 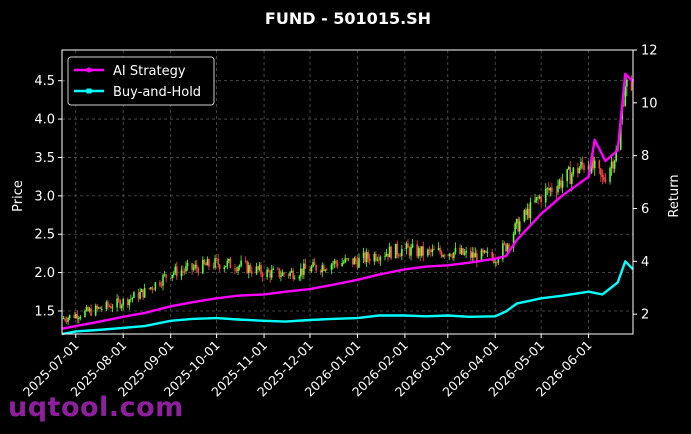 I want to click on y-tick-label: 4.5, so click(x=44, y=81).